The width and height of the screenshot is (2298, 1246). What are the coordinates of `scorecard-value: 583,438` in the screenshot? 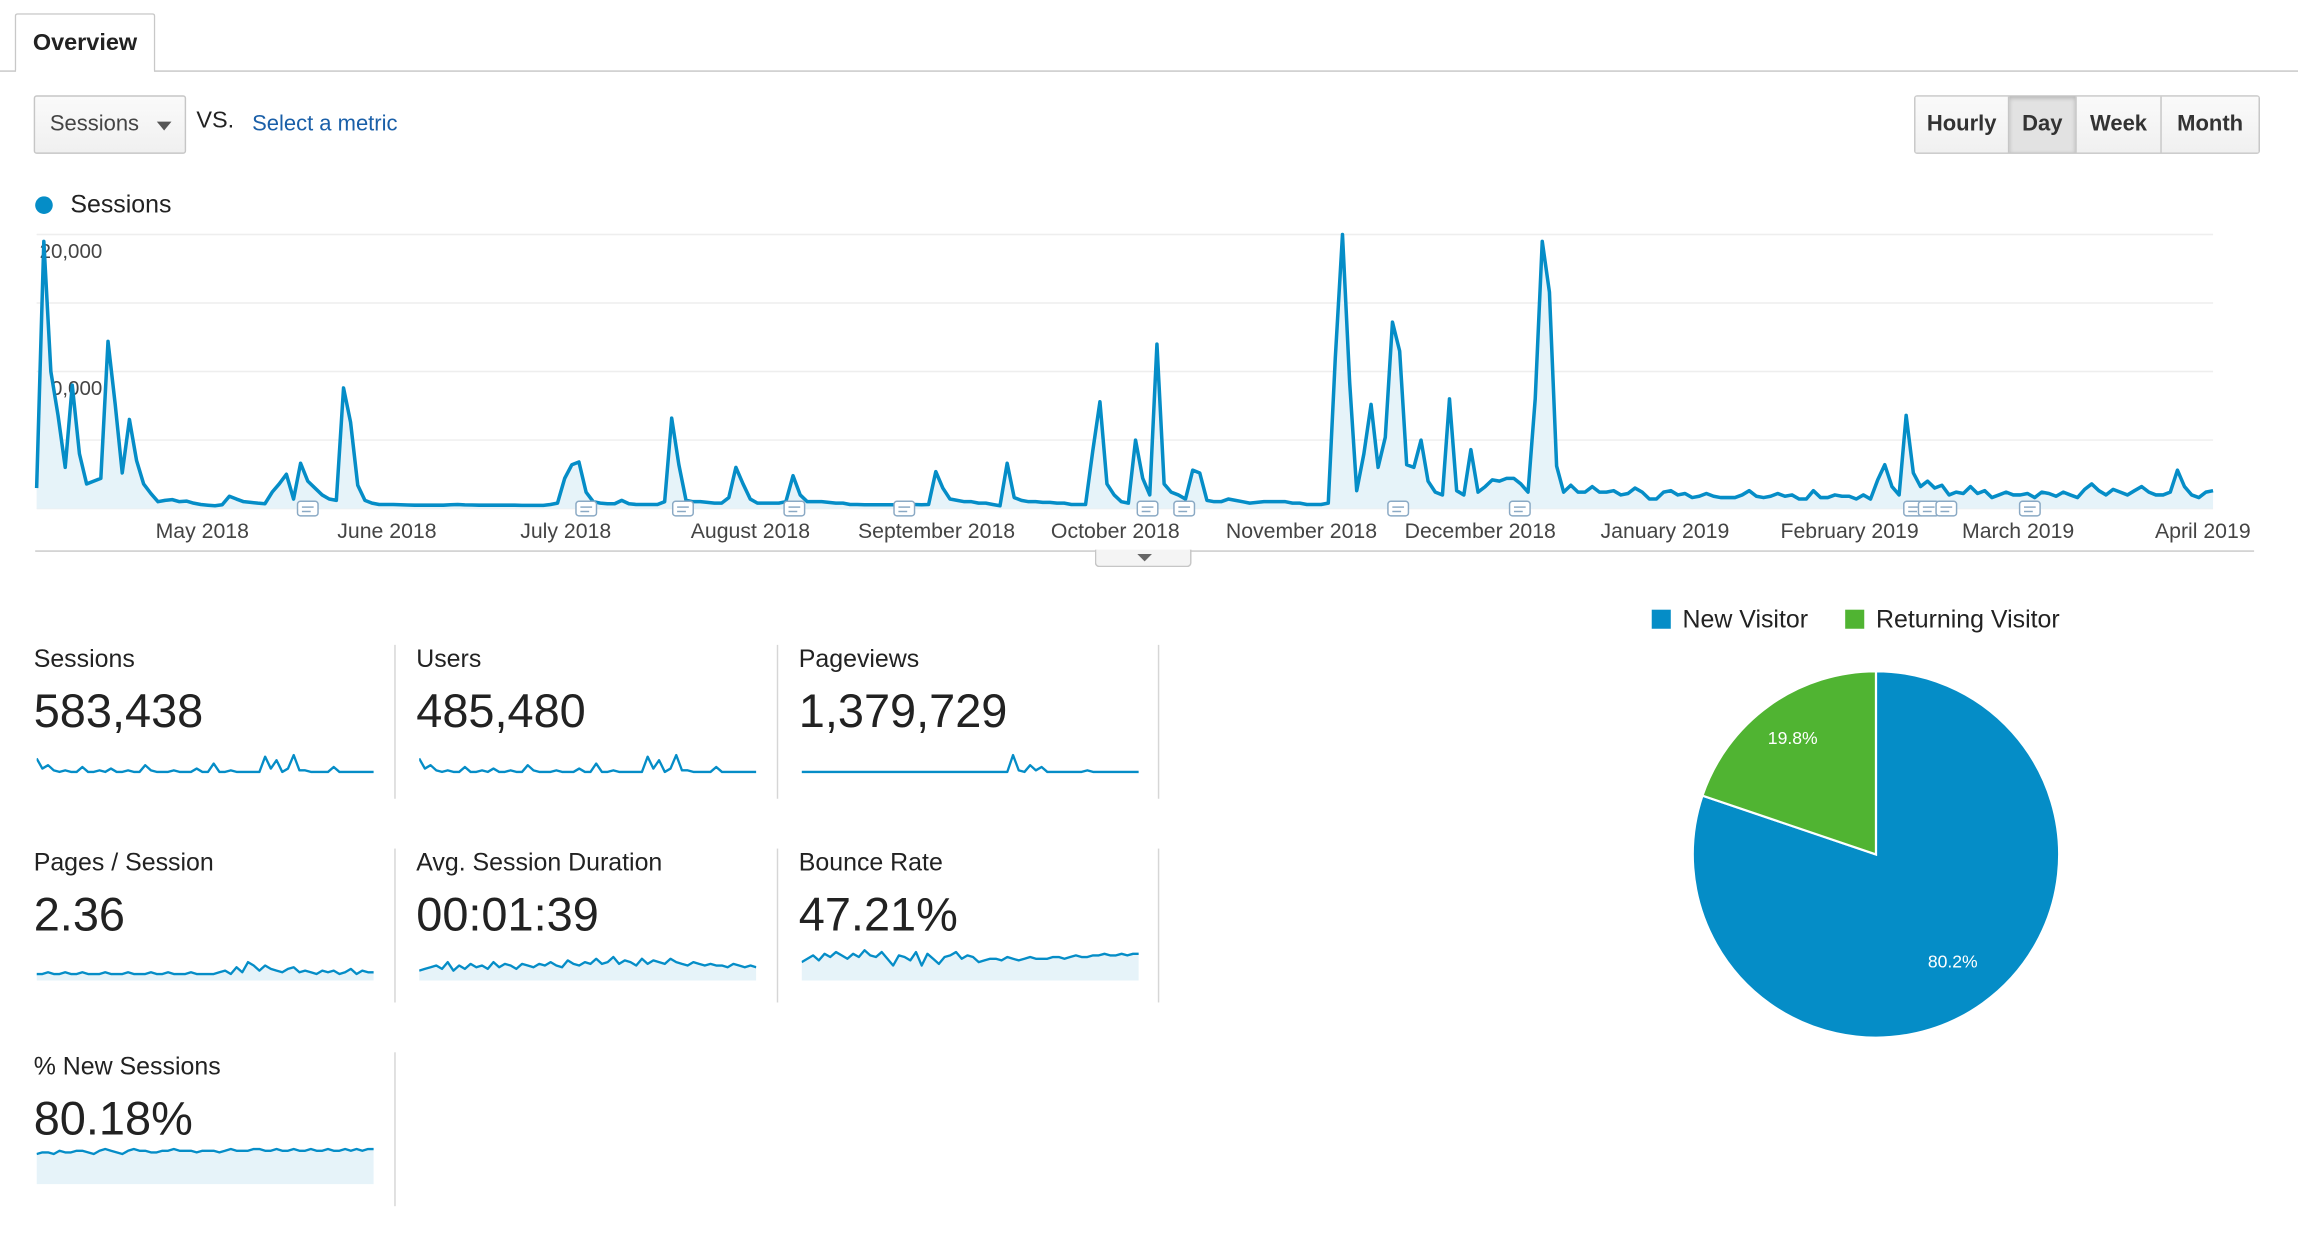 It's located at (118, 711).